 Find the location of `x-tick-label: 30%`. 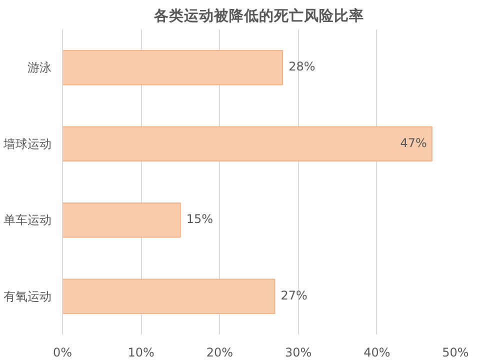

x-tick-label: 30% is located at coordinates (298, 353).